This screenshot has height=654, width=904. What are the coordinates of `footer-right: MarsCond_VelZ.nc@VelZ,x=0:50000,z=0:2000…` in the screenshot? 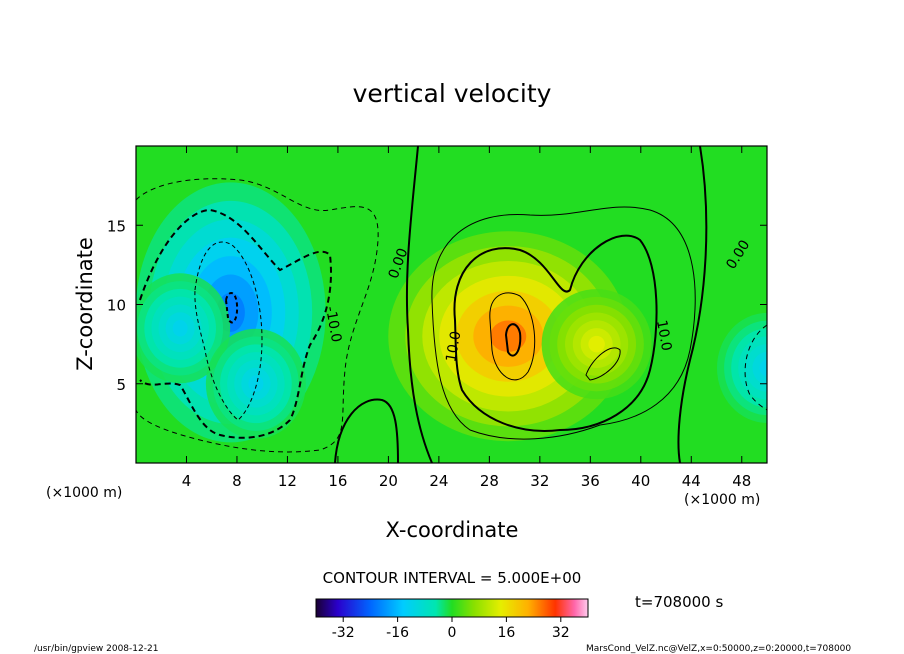 It's located at (718, 649).